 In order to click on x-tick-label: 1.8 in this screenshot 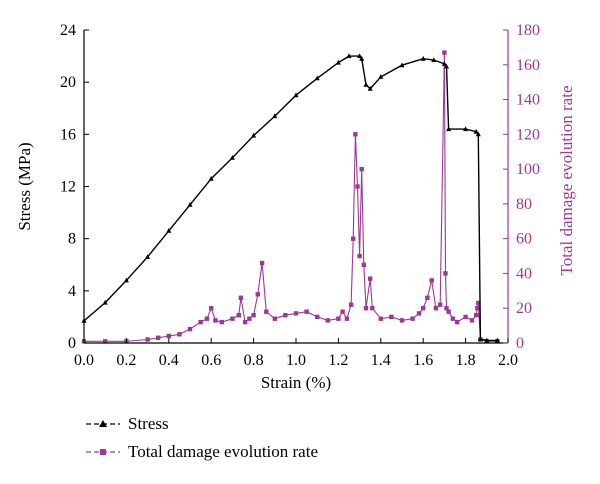, I will do `click(466, 360)`.